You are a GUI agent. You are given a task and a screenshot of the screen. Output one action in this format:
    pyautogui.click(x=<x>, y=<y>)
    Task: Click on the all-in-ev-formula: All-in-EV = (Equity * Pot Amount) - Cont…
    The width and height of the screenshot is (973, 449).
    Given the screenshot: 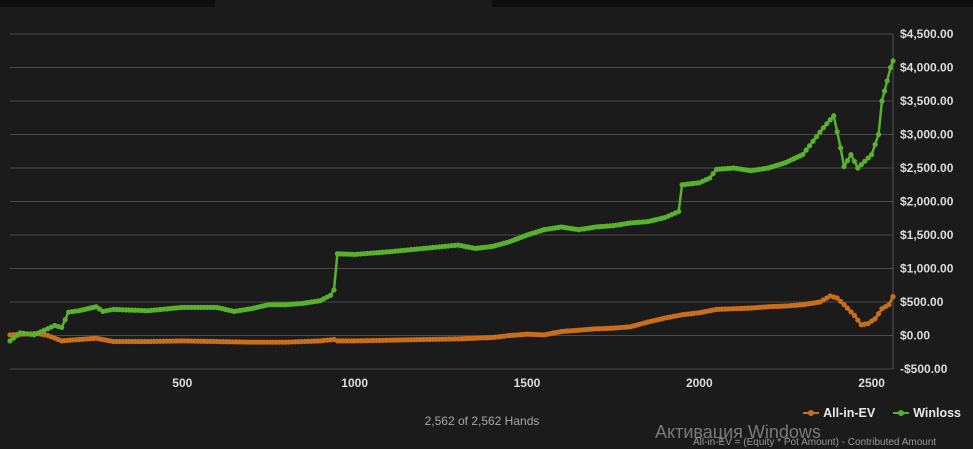 What is the action you would take?
    pyautogui.click(x=815, y=442)
    